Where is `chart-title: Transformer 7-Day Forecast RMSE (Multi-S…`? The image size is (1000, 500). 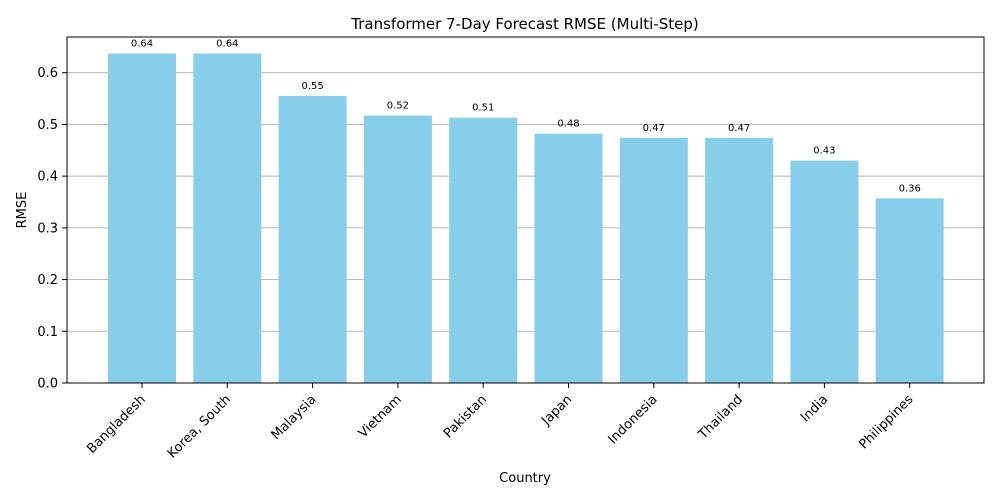
chart-title: Transformer 7-Day Forecast RMSE (Multi-S… is located at coordinates (524, 24).